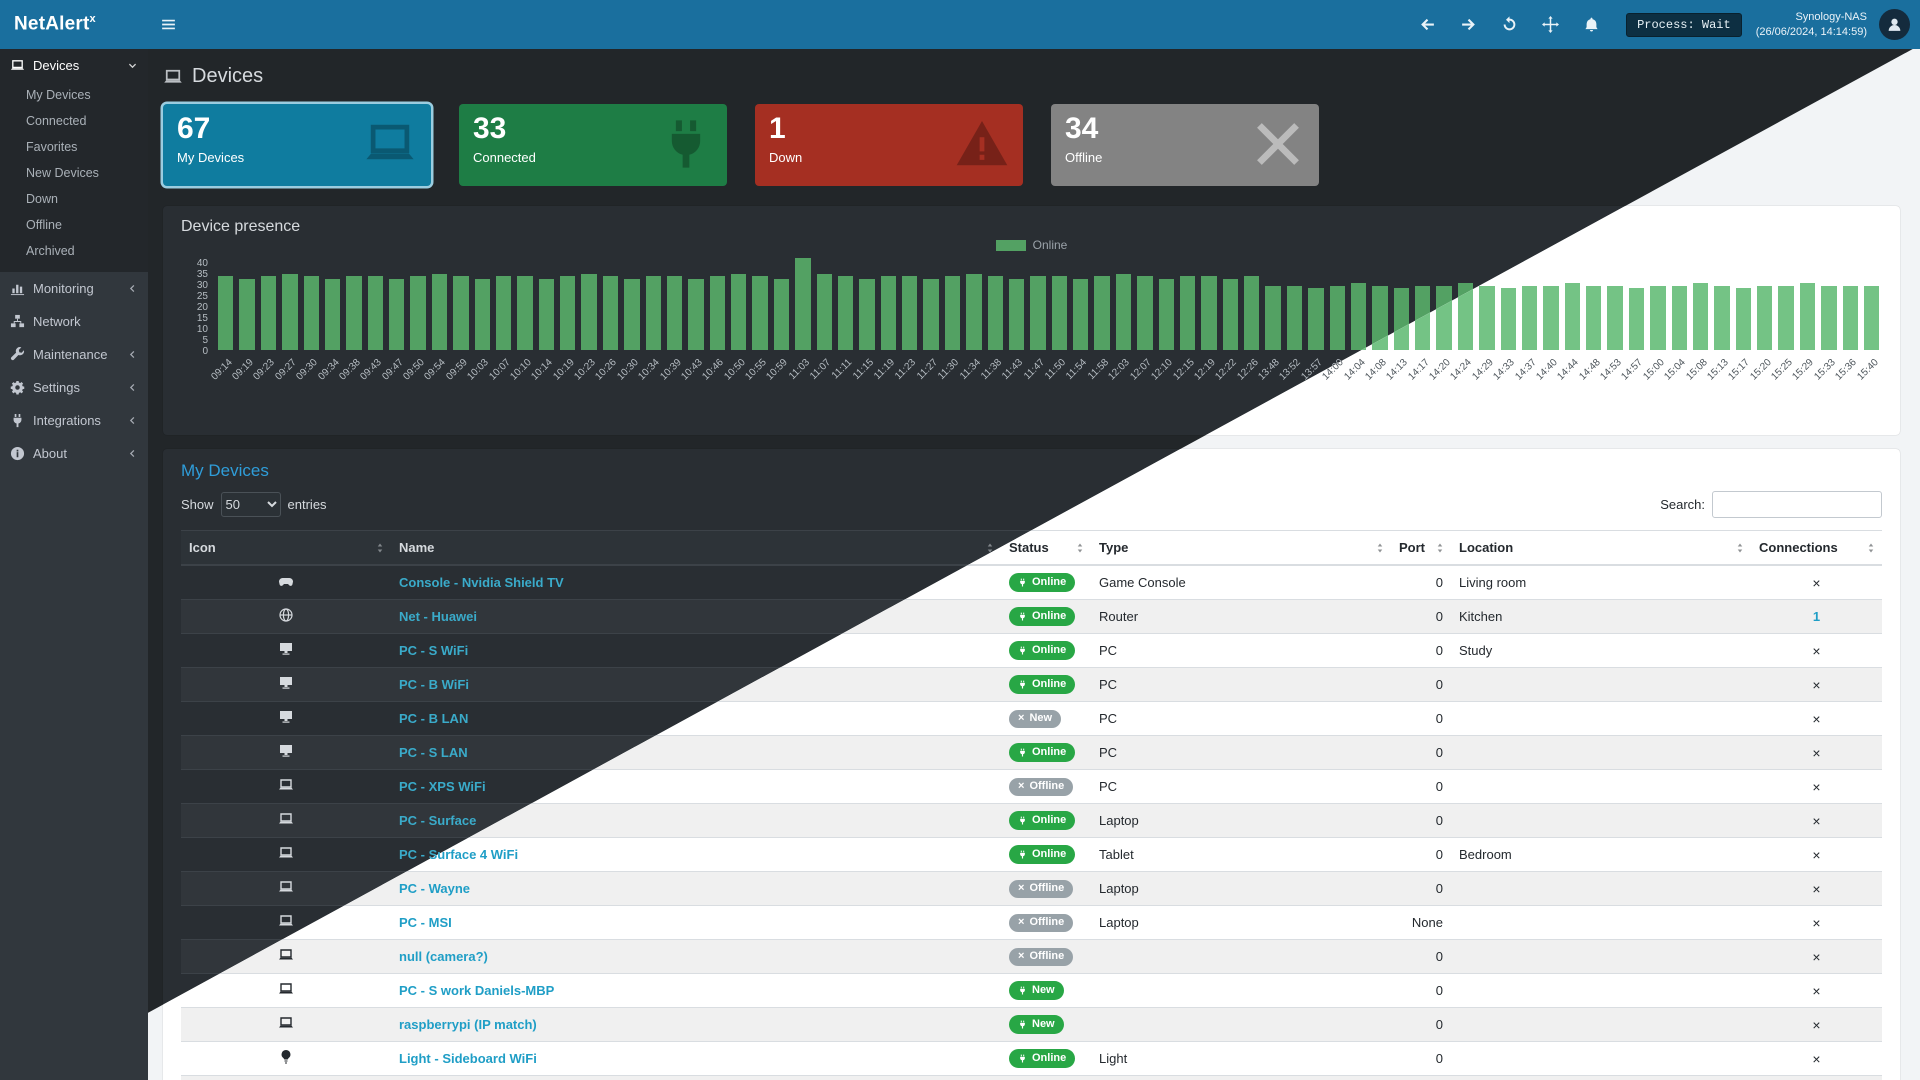  What do you see at coordinates (434, 650) in the screenshot?
I see `device-name-link: PC - S WiFi` at bounding box center [434, 650].